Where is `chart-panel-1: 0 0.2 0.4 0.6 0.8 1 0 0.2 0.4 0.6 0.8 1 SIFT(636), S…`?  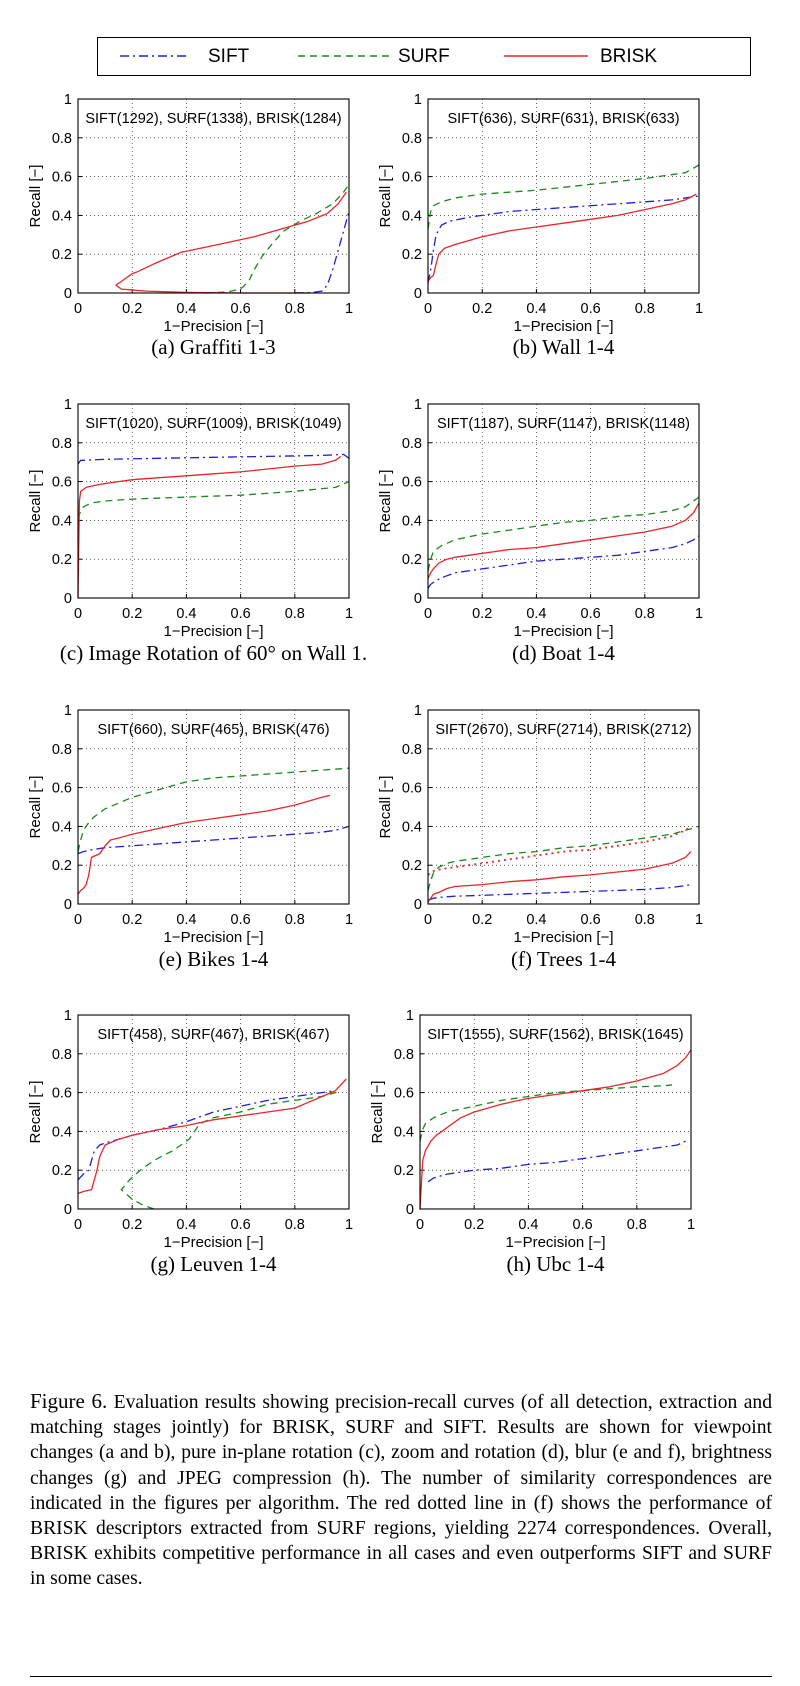 chart-panel-1: 0 0.2 0.4 0.6 0.8 1 0 0.2 0.4 0.6 0.8 1 SIFT(636), S… is located at coordinates (543, 214).